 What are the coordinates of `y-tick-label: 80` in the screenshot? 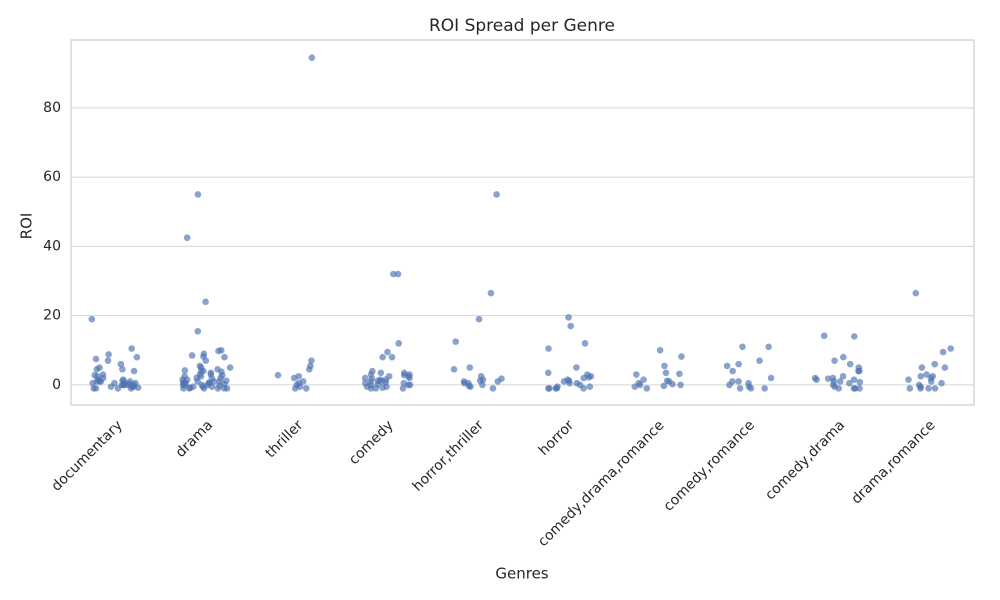 It's located at (52, 108).